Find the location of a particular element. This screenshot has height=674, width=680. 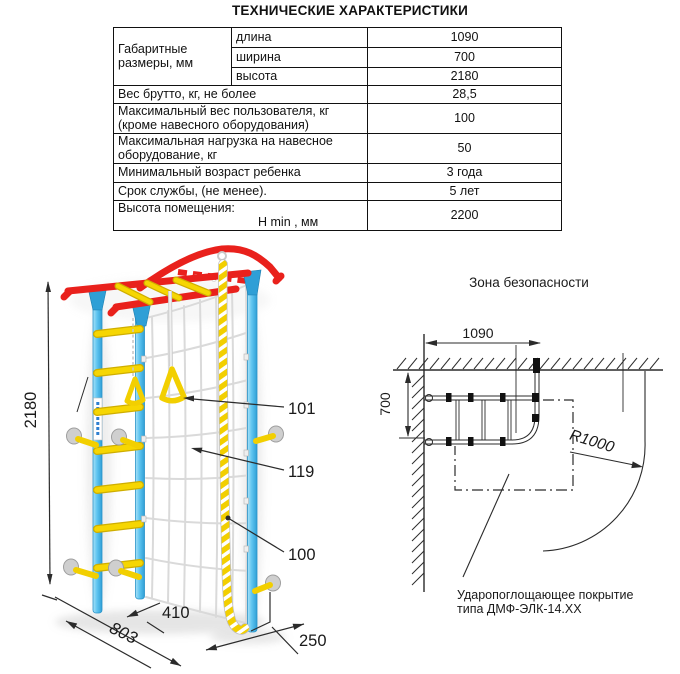

gym-rings is located at coordinates (155, 348).